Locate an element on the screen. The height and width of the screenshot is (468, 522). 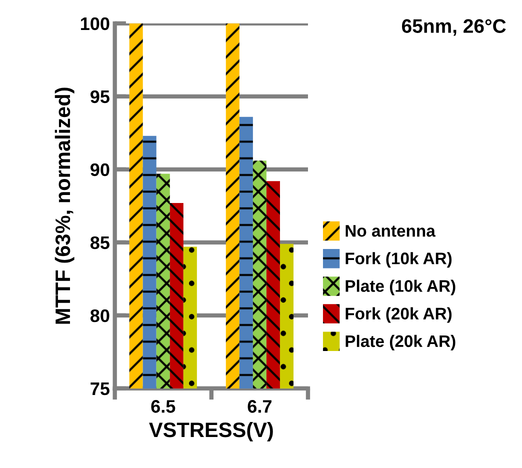
y-tick-label: 75 is located at coordinates (100, 389).